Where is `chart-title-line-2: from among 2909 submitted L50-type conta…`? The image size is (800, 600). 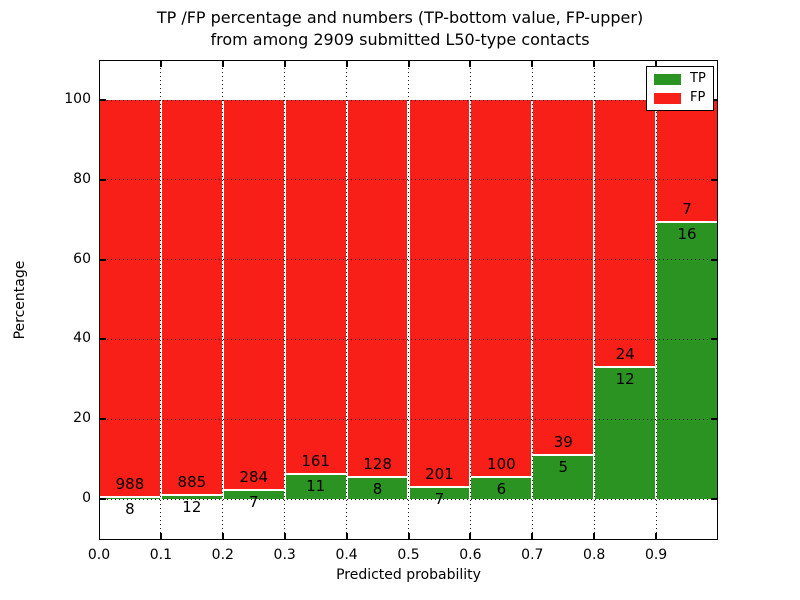
chart-title-line-2: from among 2909 submitted L50-type conta… is located at coordinates (400, 39).